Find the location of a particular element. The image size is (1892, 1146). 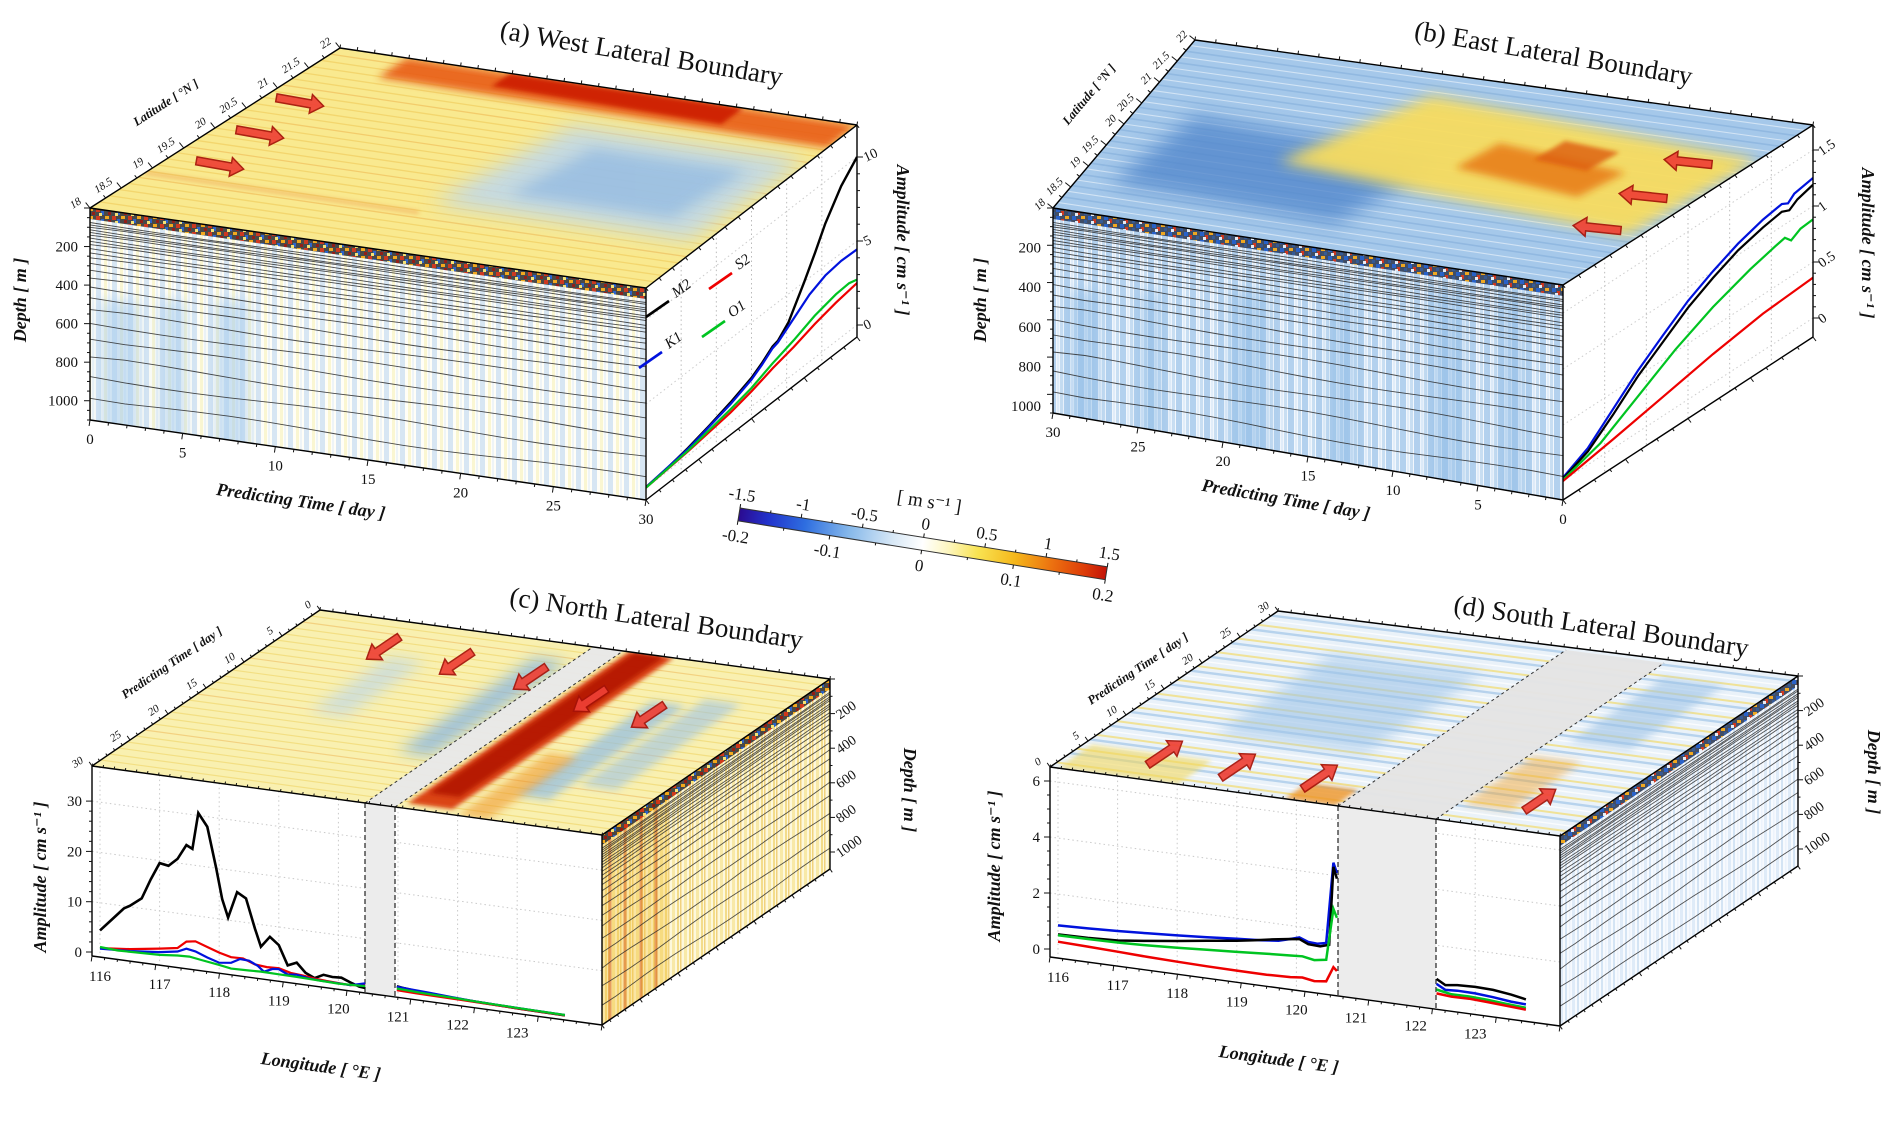

series-S2 is located at coordinates (1688, 379).